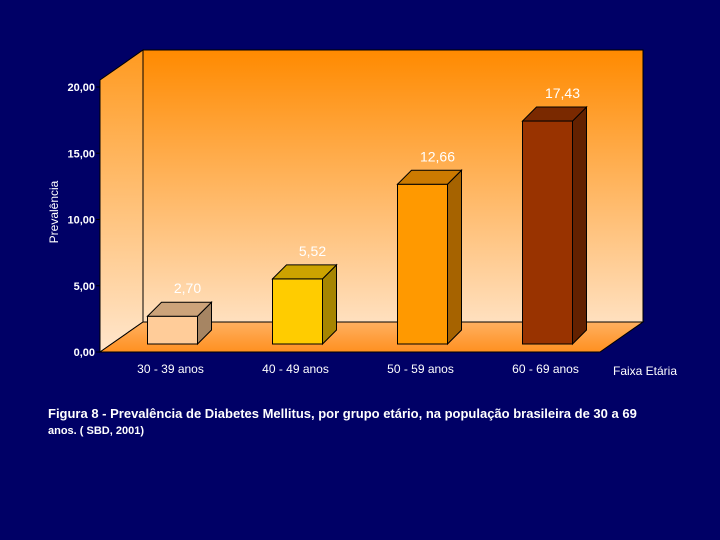 The image size is (720, 540). I want to click on bar-value-label: 12,66, so click(437, 156).